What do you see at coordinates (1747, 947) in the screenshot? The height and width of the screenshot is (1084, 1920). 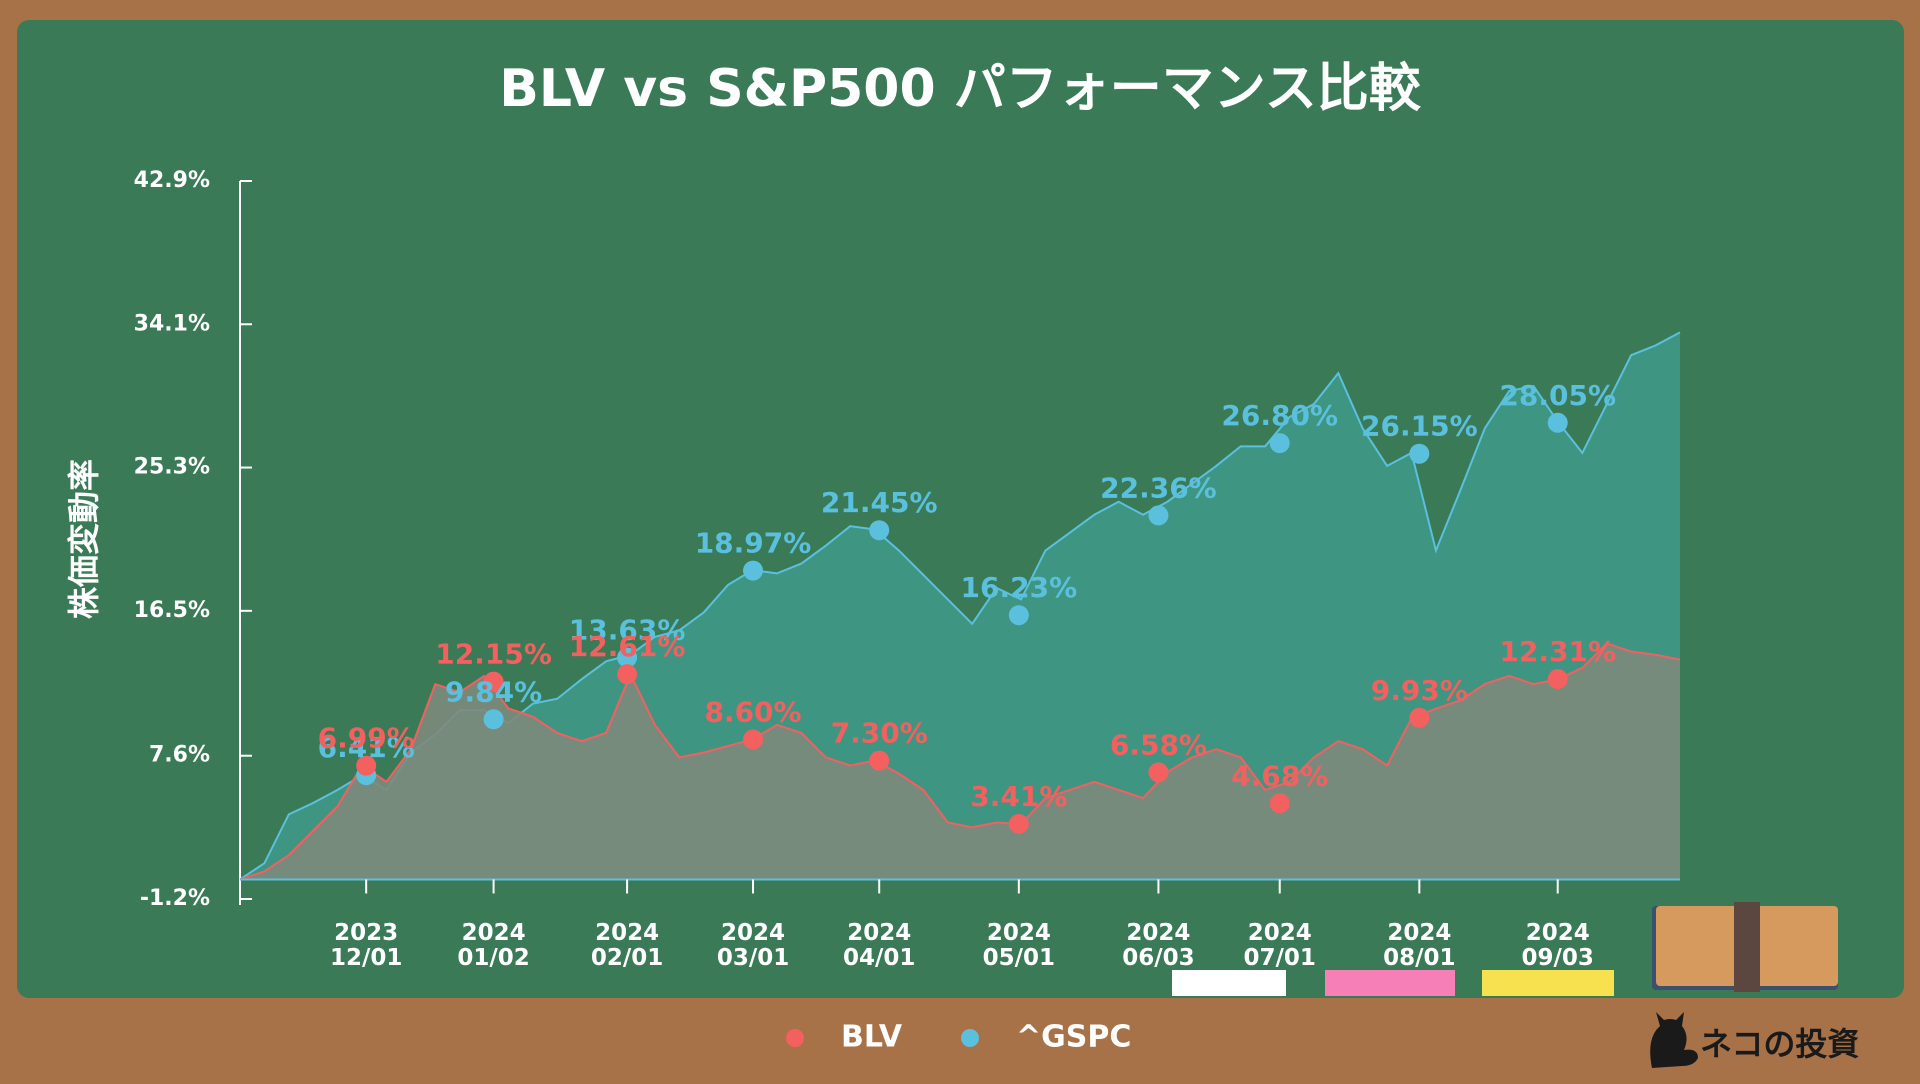 I see `eraser-band` at bounding box center [1747, 947].